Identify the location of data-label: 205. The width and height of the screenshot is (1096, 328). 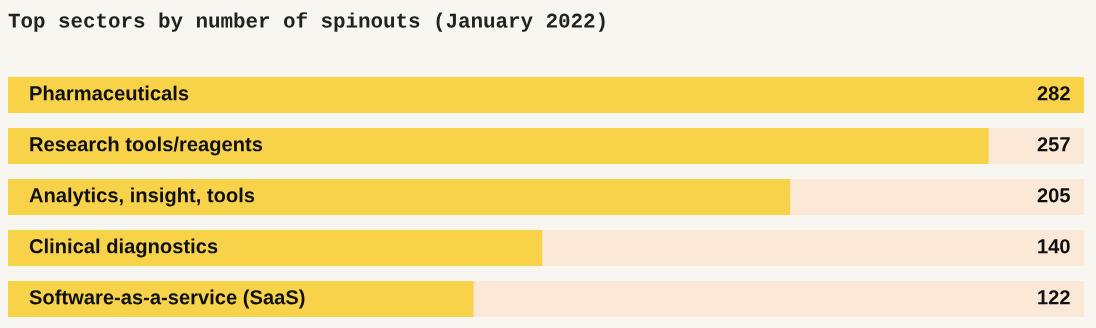
(1053, 195).